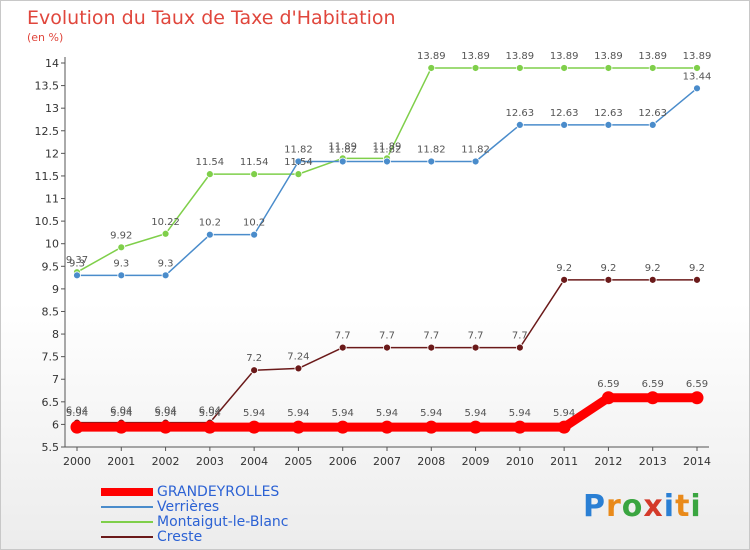 The height and width of the screenshot is (550, 750). I want to click on x-tick-label: 2005, so click(298, 461).